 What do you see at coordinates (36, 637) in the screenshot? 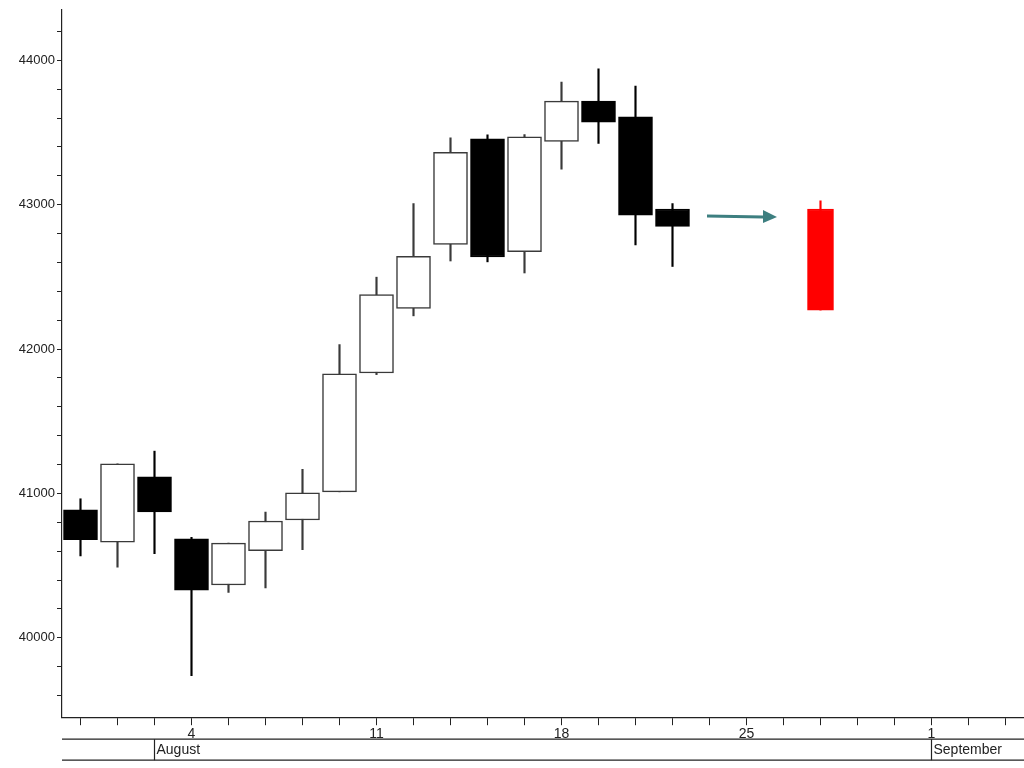
I see `y-tick-label: 40000` at bounding box center [36, 637].